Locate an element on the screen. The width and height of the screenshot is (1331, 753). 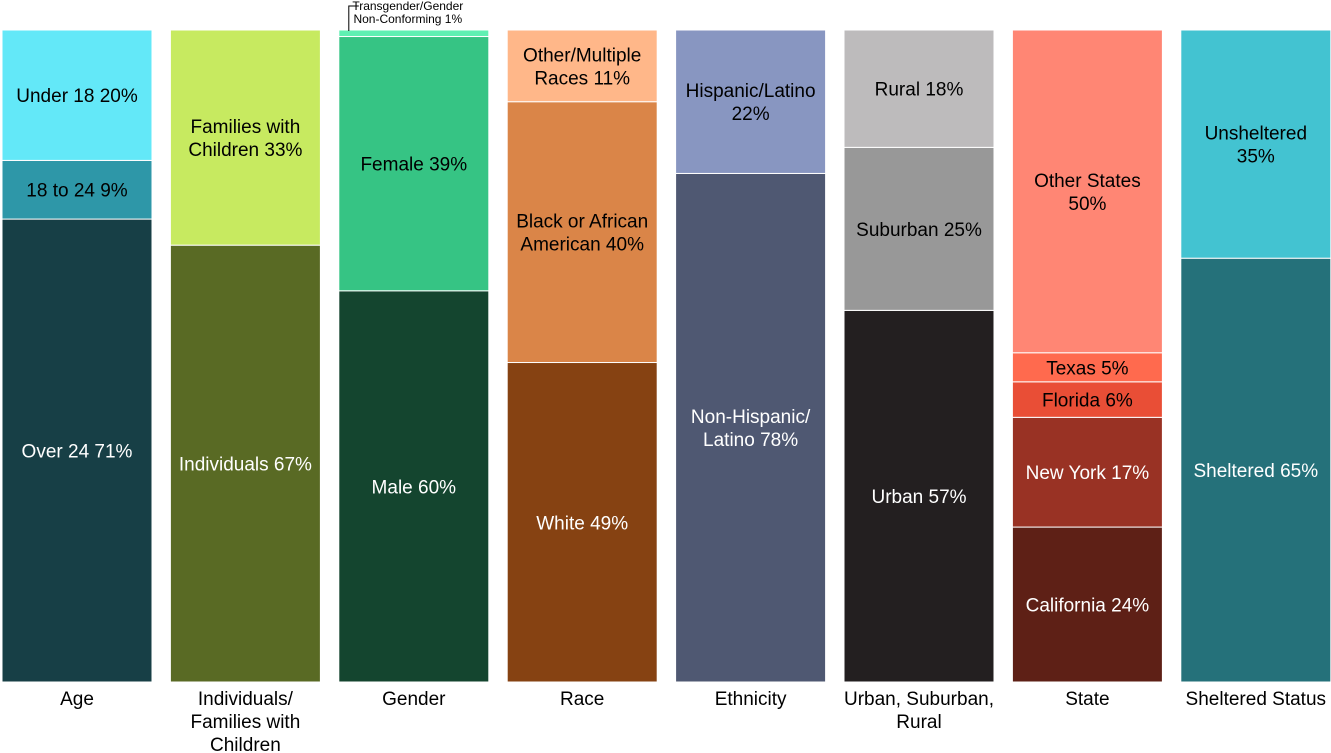
data-label-male-60: Male 60% is located at coordinates (414, 487).